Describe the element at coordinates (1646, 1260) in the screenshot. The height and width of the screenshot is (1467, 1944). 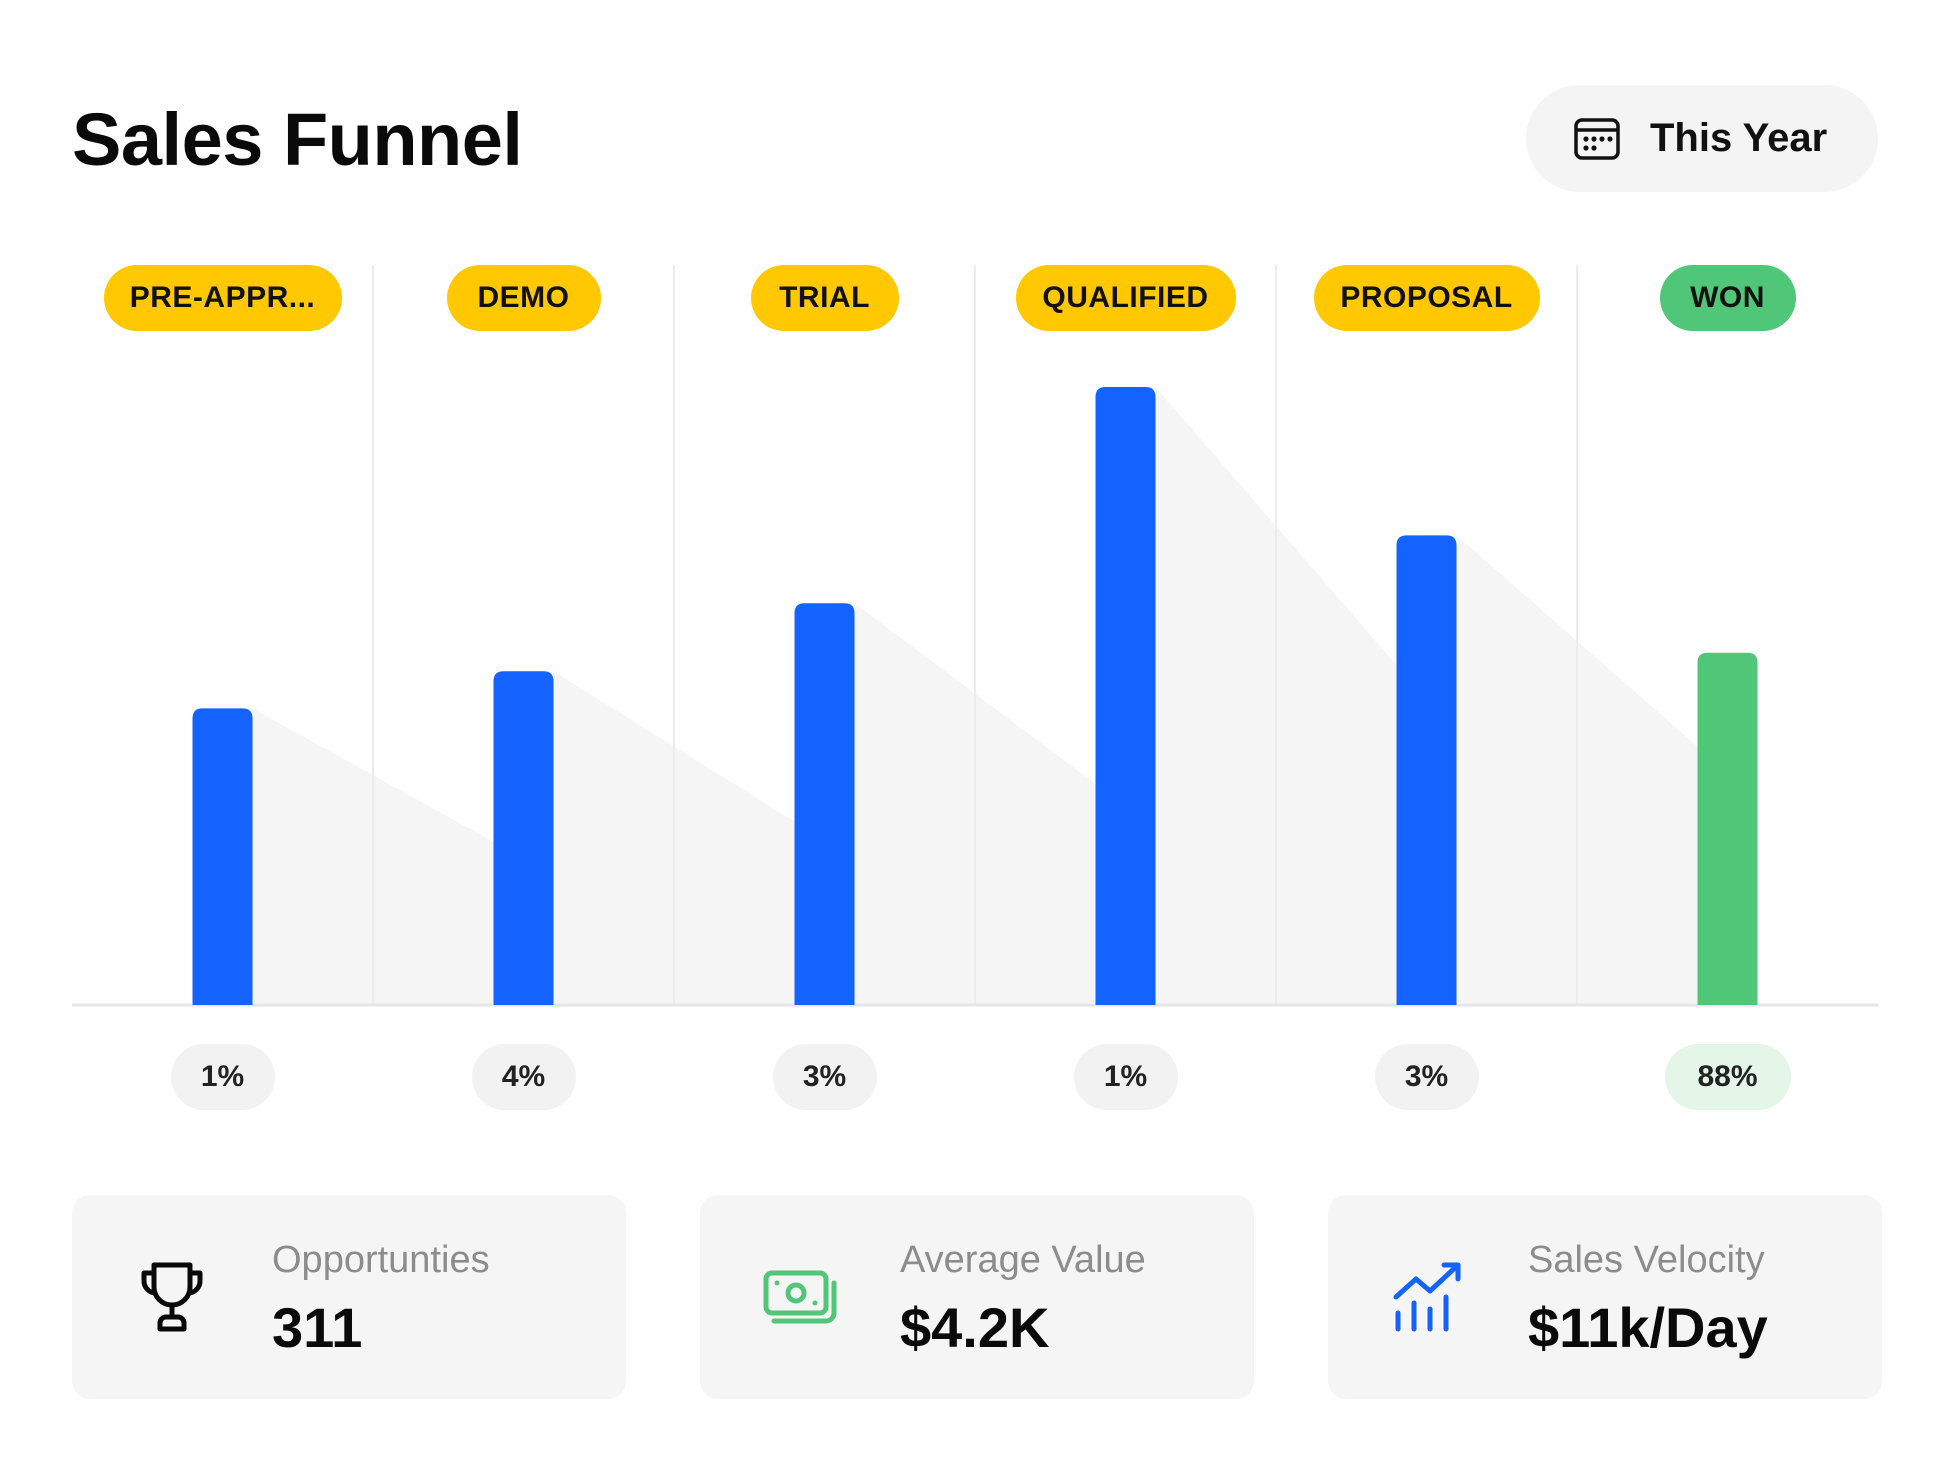
I see `stat-label: Sales Velocity` at that location.